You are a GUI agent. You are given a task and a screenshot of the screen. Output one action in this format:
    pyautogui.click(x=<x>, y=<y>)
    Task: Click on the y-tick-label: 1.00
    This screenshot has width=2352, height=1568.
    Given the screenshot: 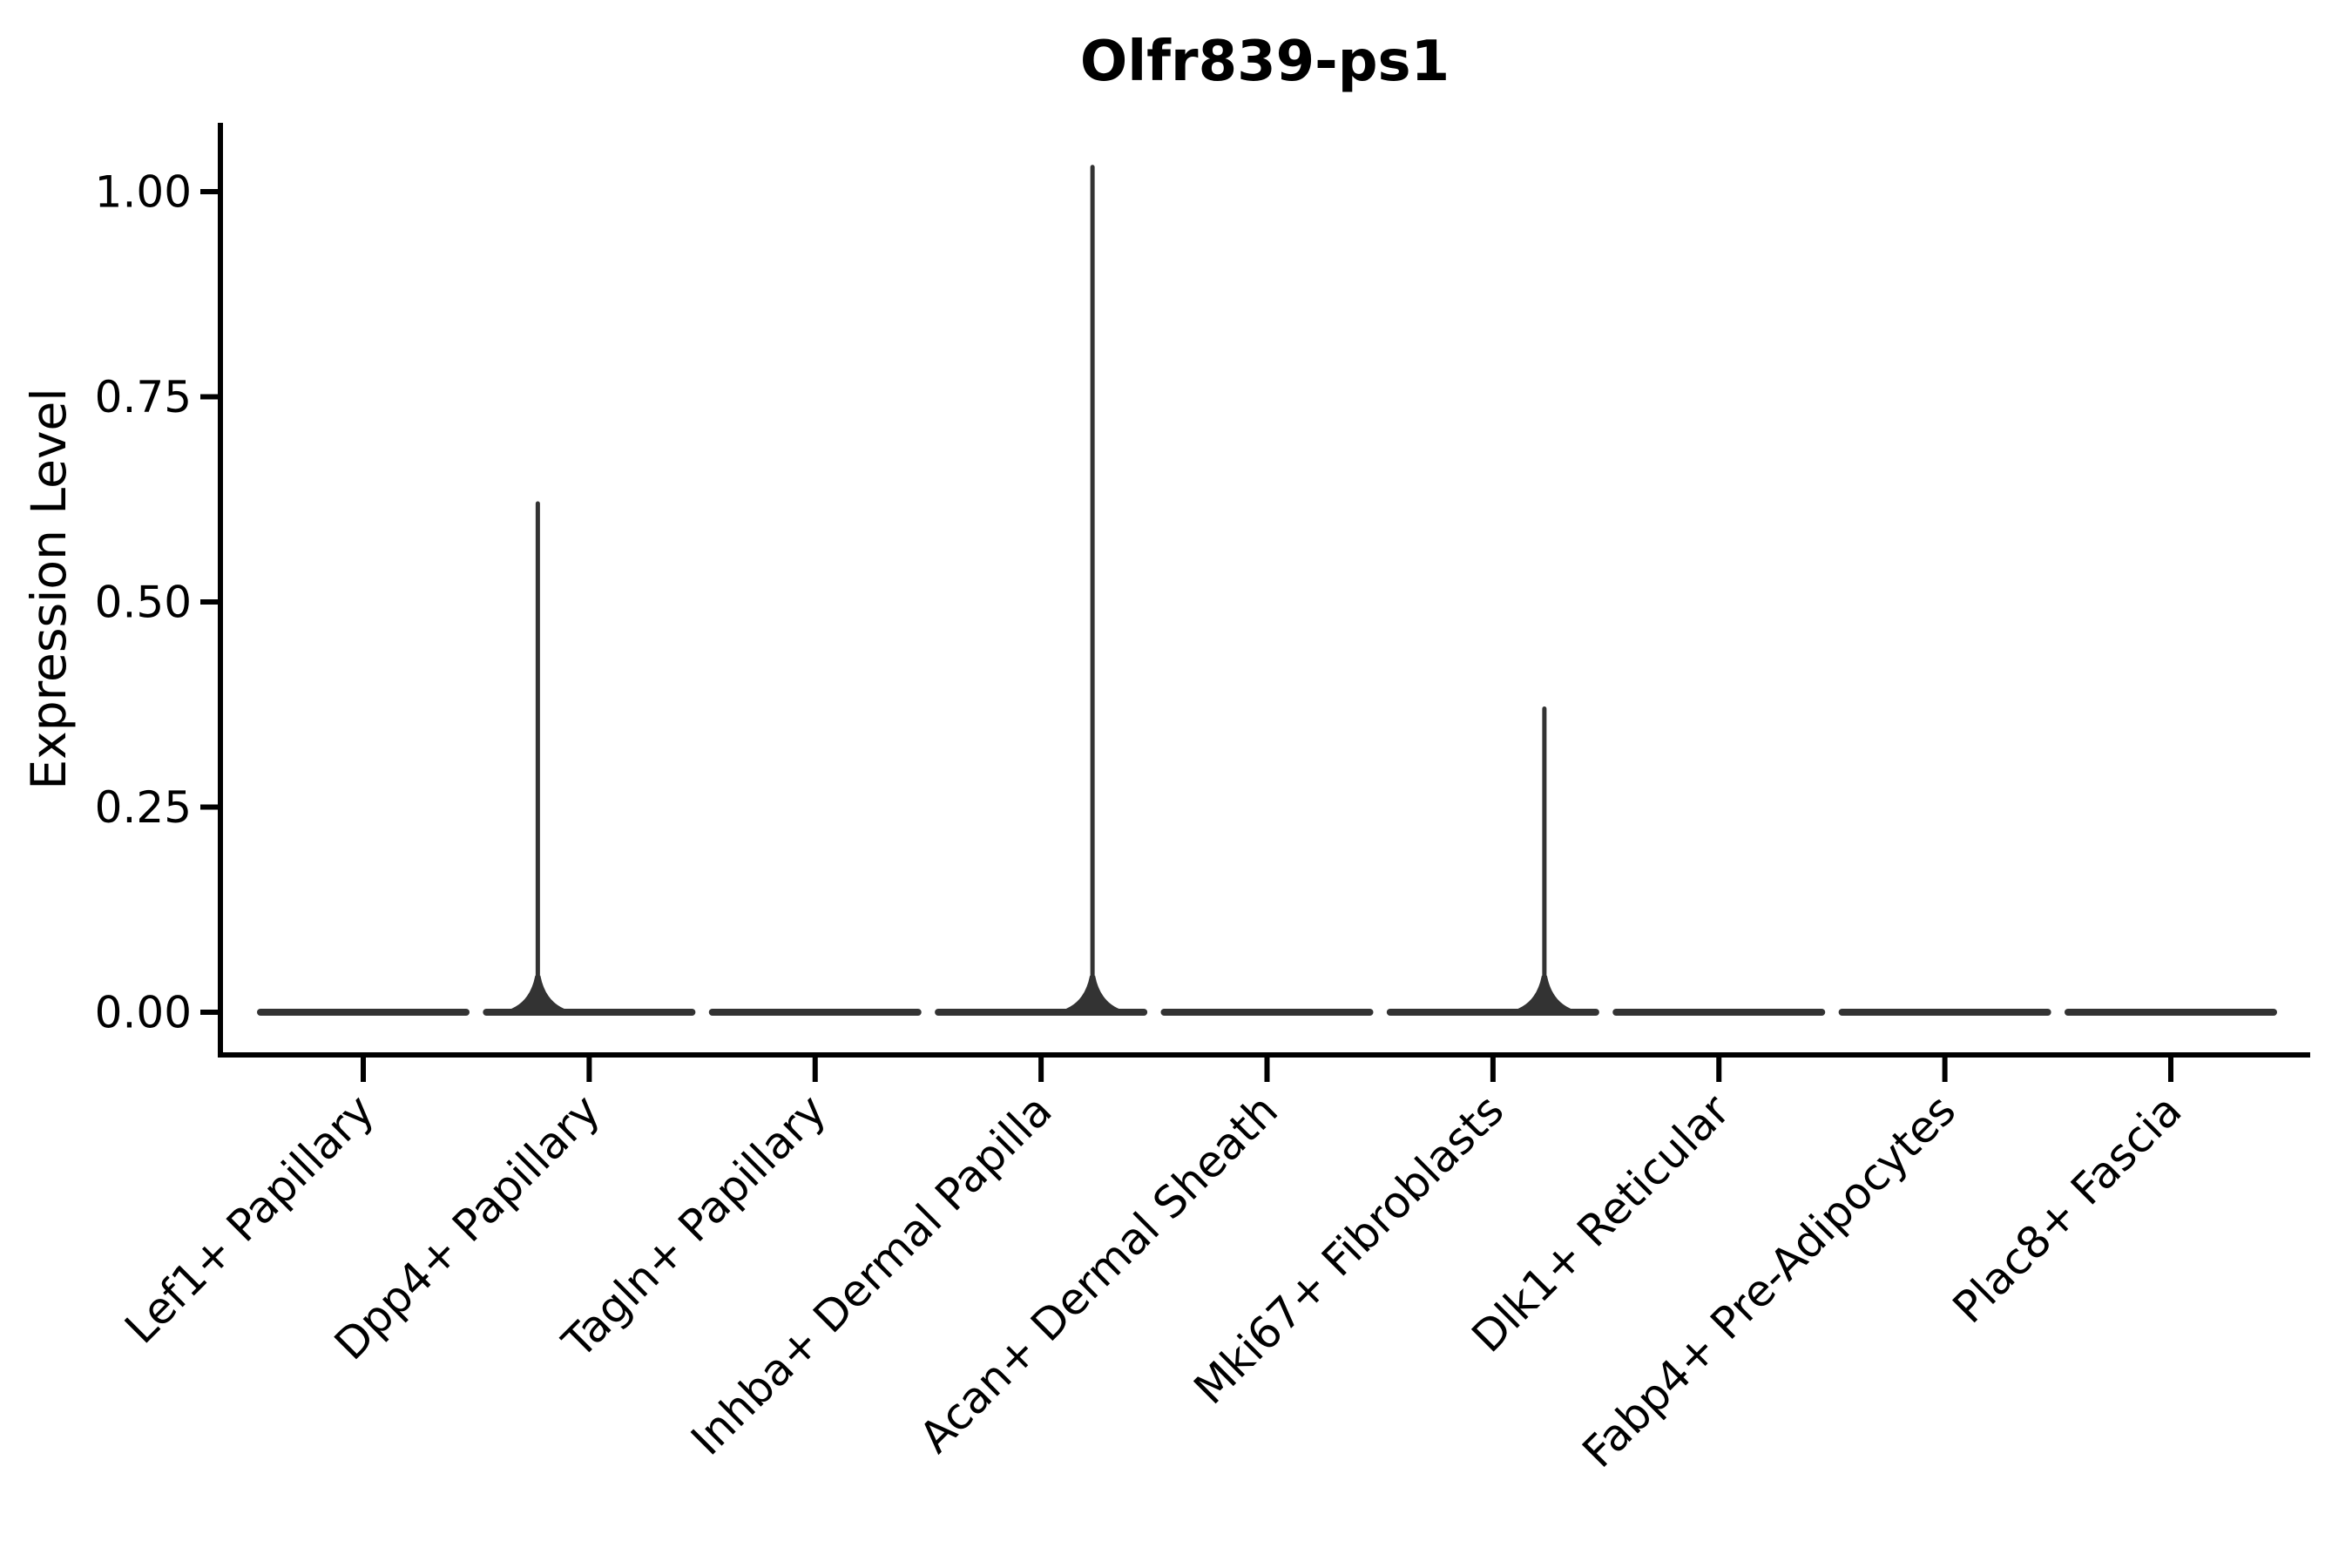 What is the action you would take?
    pyautogui.click(x=143, y=193)
    